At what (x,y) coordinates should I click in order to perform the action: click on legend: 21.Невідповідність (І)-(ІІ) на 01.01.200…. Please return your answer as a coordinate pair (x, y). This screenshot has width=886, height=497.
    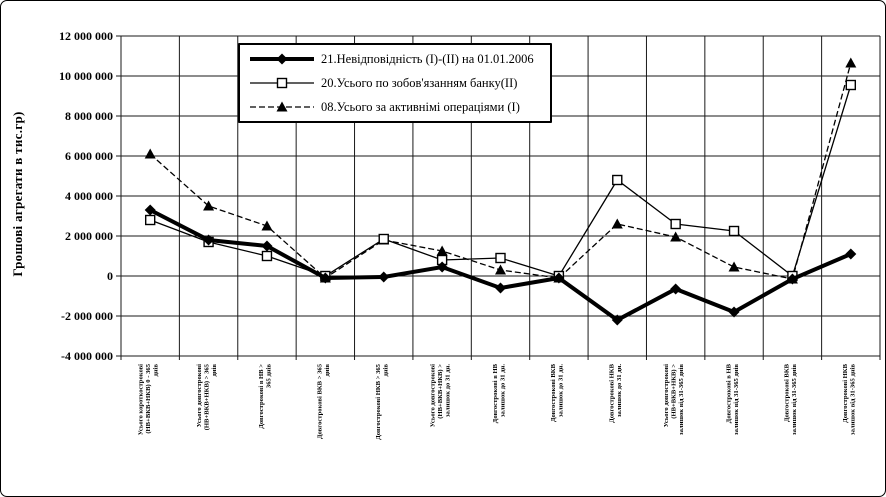
    Looking at the image, I should click on (395, 83).